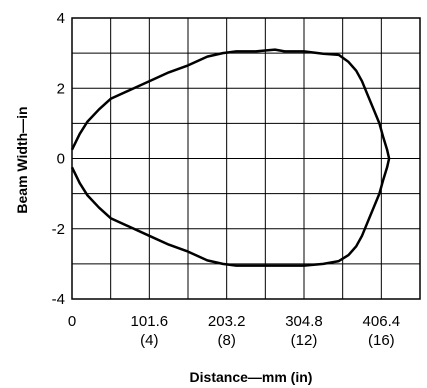 Image resolution: width=427 pixels, height=388 pixels. What do you see at coordinates (381, 340) in the screenshot?
I see `x-tick-sublabel: (16)` at bounding box center [381, 340].